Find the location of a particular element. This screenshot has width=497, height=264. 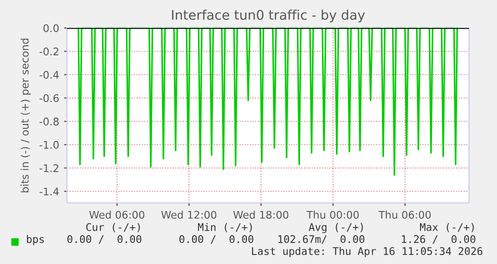

text: Max (-/+) is located at coordinates (447, 227).